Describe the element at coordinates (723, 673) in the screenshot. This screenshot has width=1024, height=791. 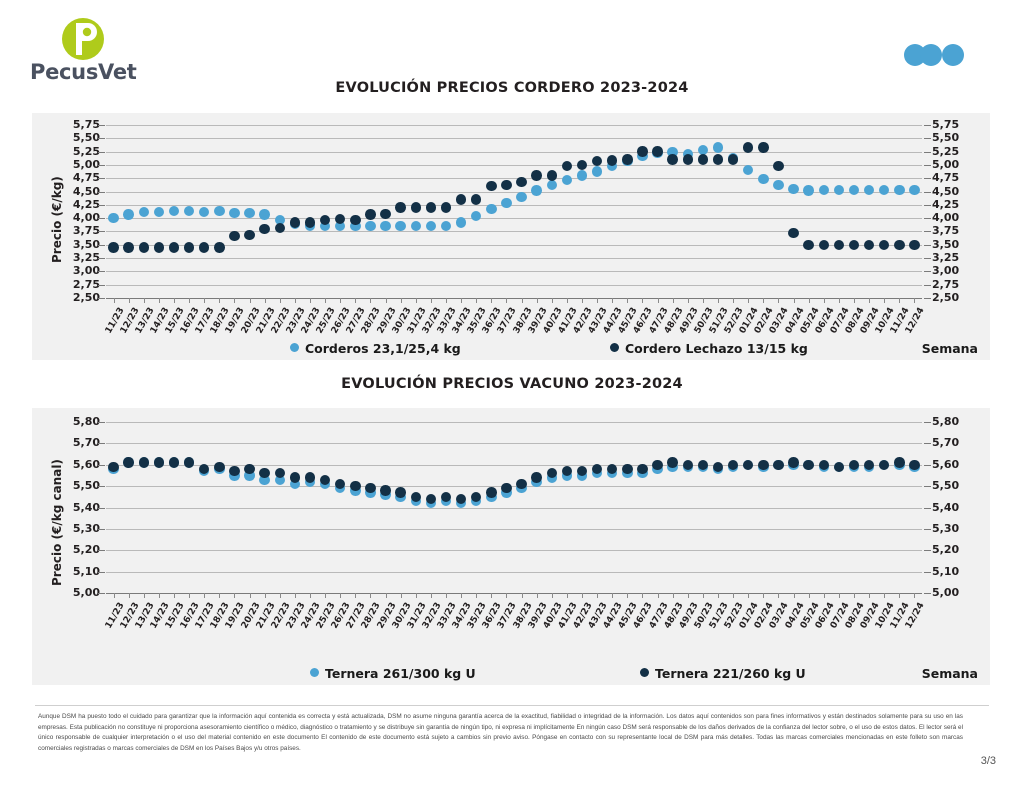
I see `legend-vacuno-dark: Ternera 221/260 kg U` at that location.